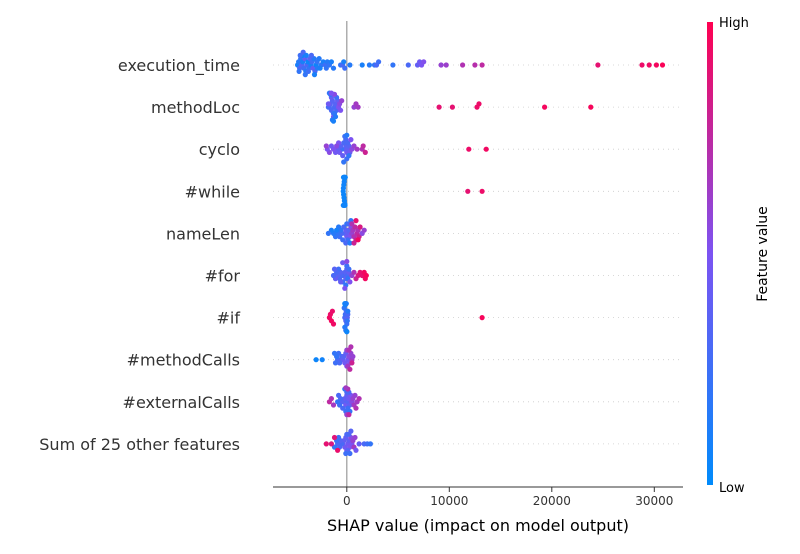  What do you see at coordinates (347, 501) in the screenshot?
I see `x-tick-label: 0` at bounding box center [347, 501].